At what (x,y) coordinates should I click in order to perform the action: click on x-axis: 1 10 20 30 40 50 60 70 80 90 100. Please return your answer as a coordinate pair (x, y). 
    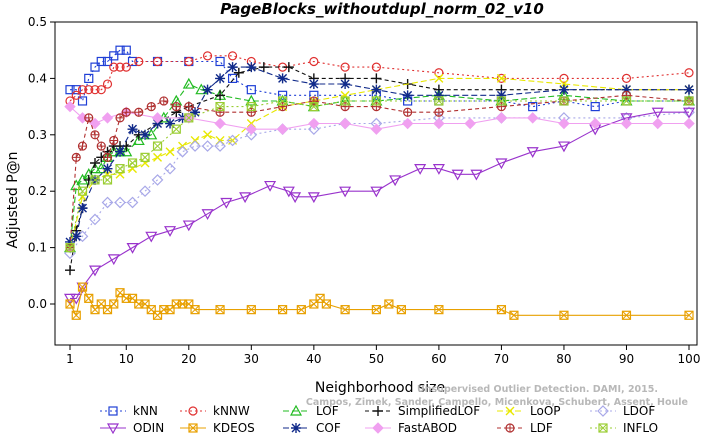
    Looking at the image, I should click on (383, 355).